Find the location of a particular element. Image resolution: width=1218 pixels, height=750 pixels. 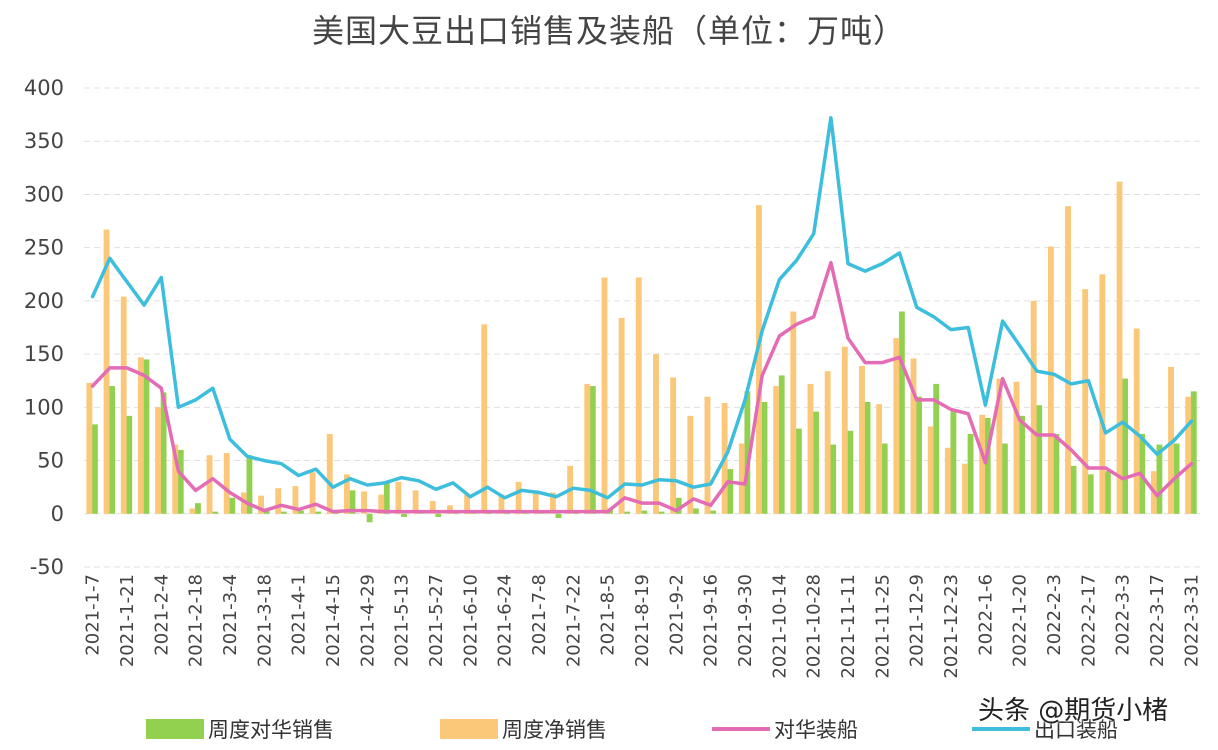

y-tick-label: 300 is located at coordinates (44, 194).